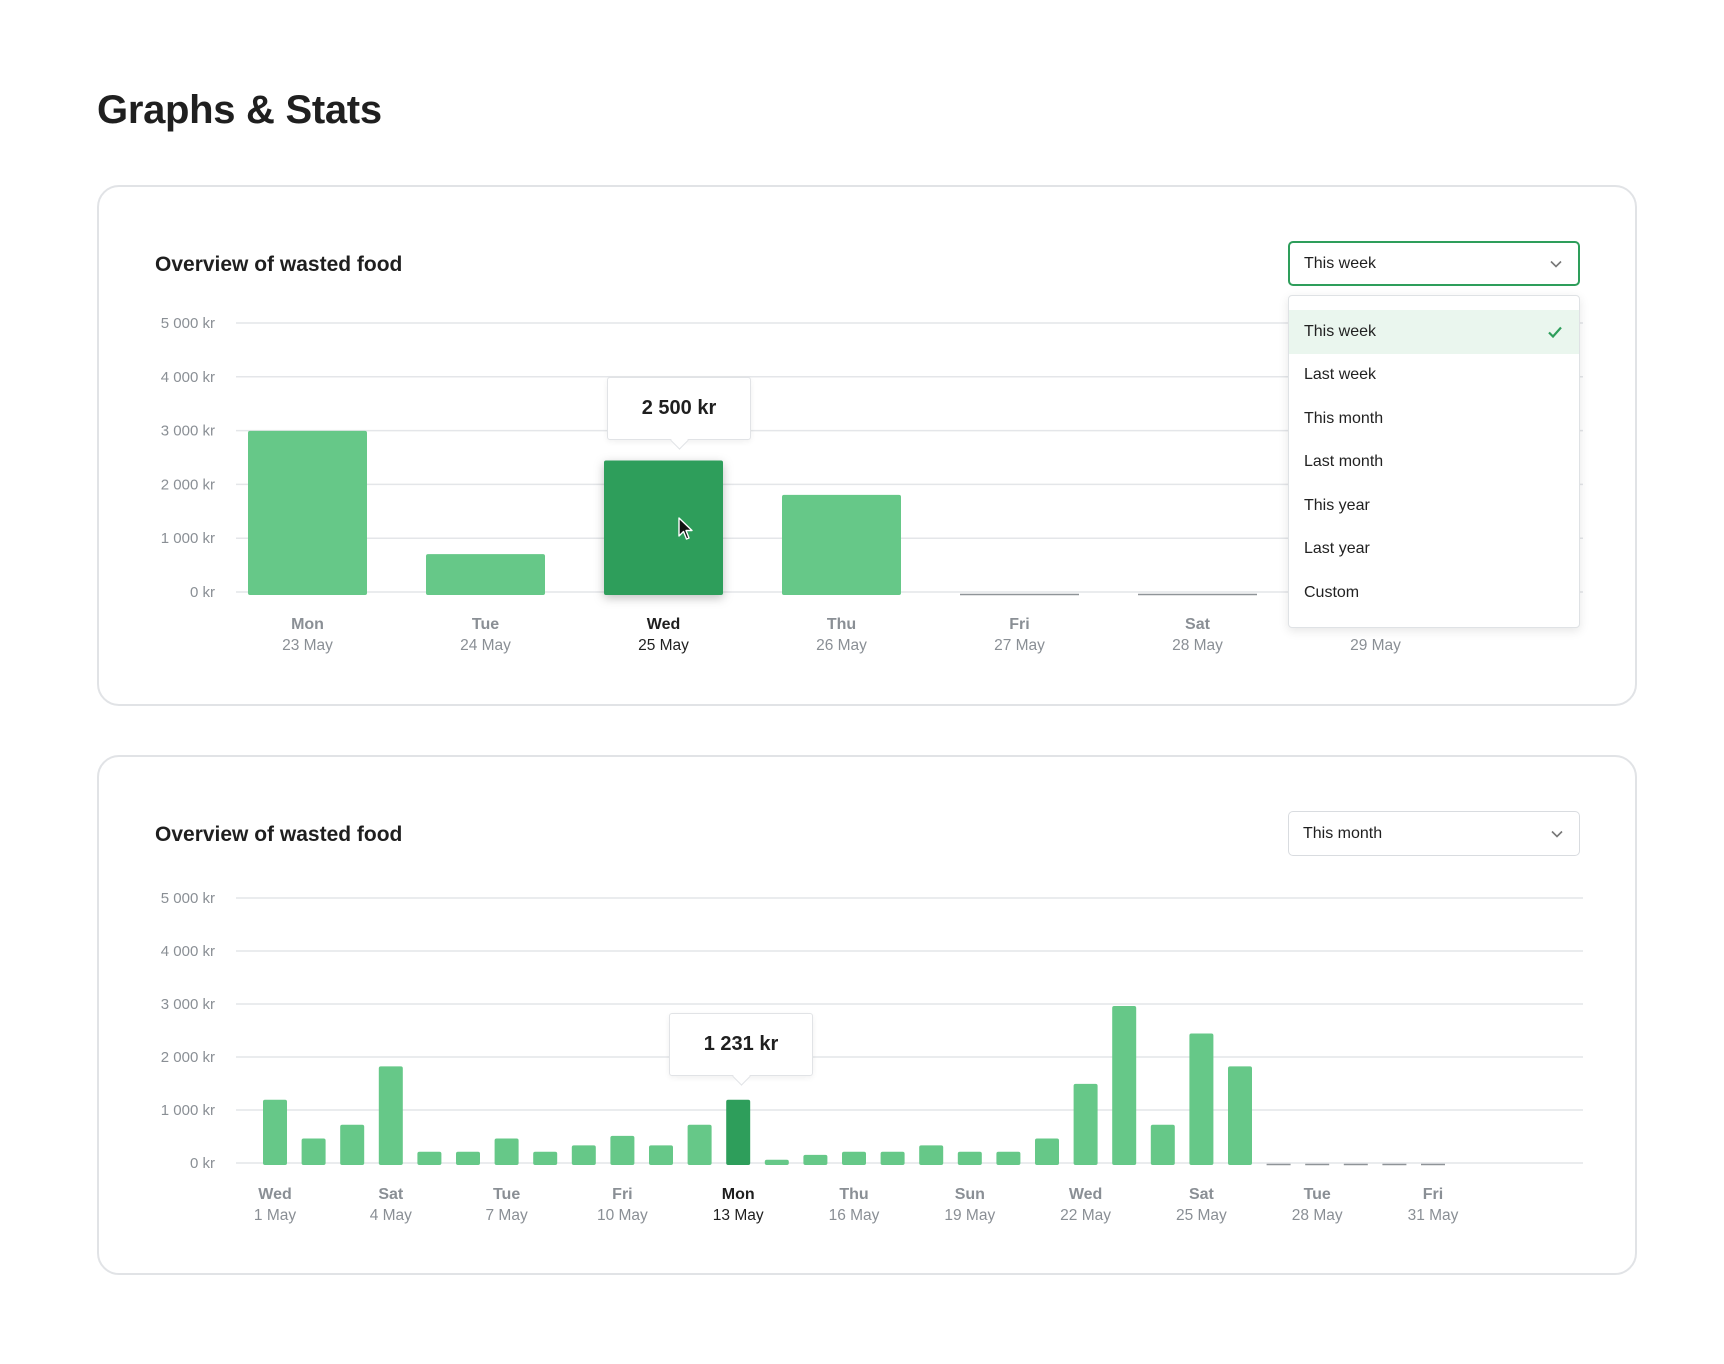 The height and width of the screenshot is (1364, 1724). What do you see at coordinates (239, 110) in the screenshot?
I see `page-title: Graphs & Stats` at bounding box center [239, 110].